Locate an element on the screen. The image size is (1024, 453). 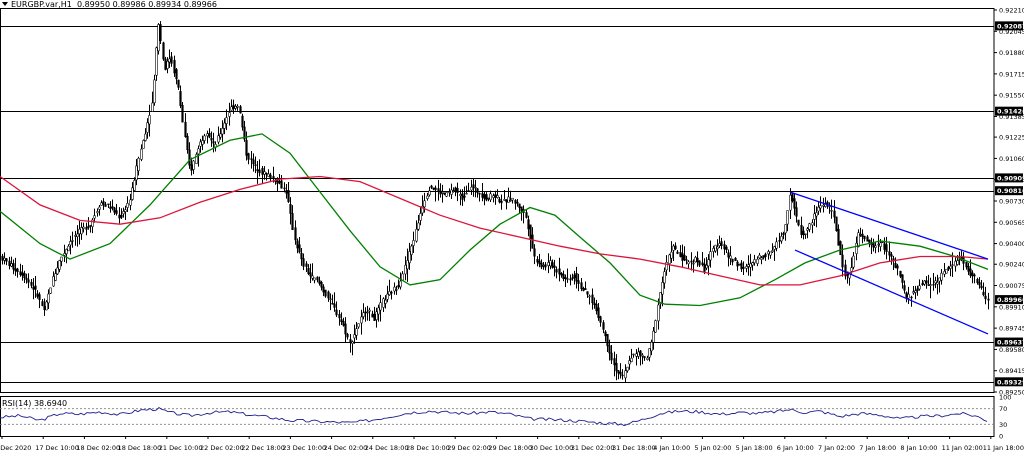
time-tick-label: 22 Dec 18:00 is located at coordinates (263, 448).